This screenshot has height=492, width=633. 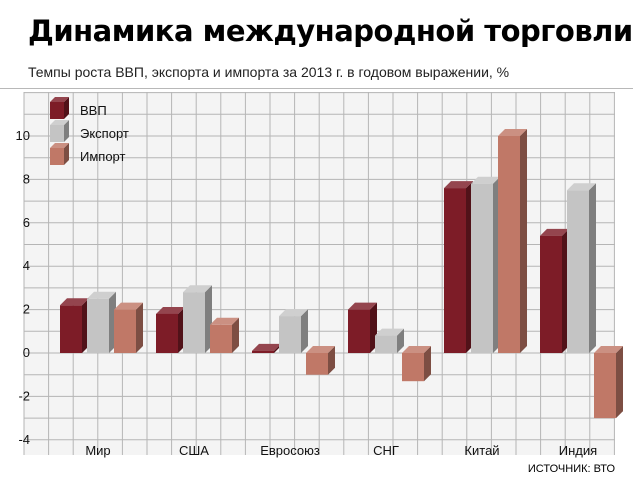 I want to click on legend-item: Импорт, so click(x=87, y=154).